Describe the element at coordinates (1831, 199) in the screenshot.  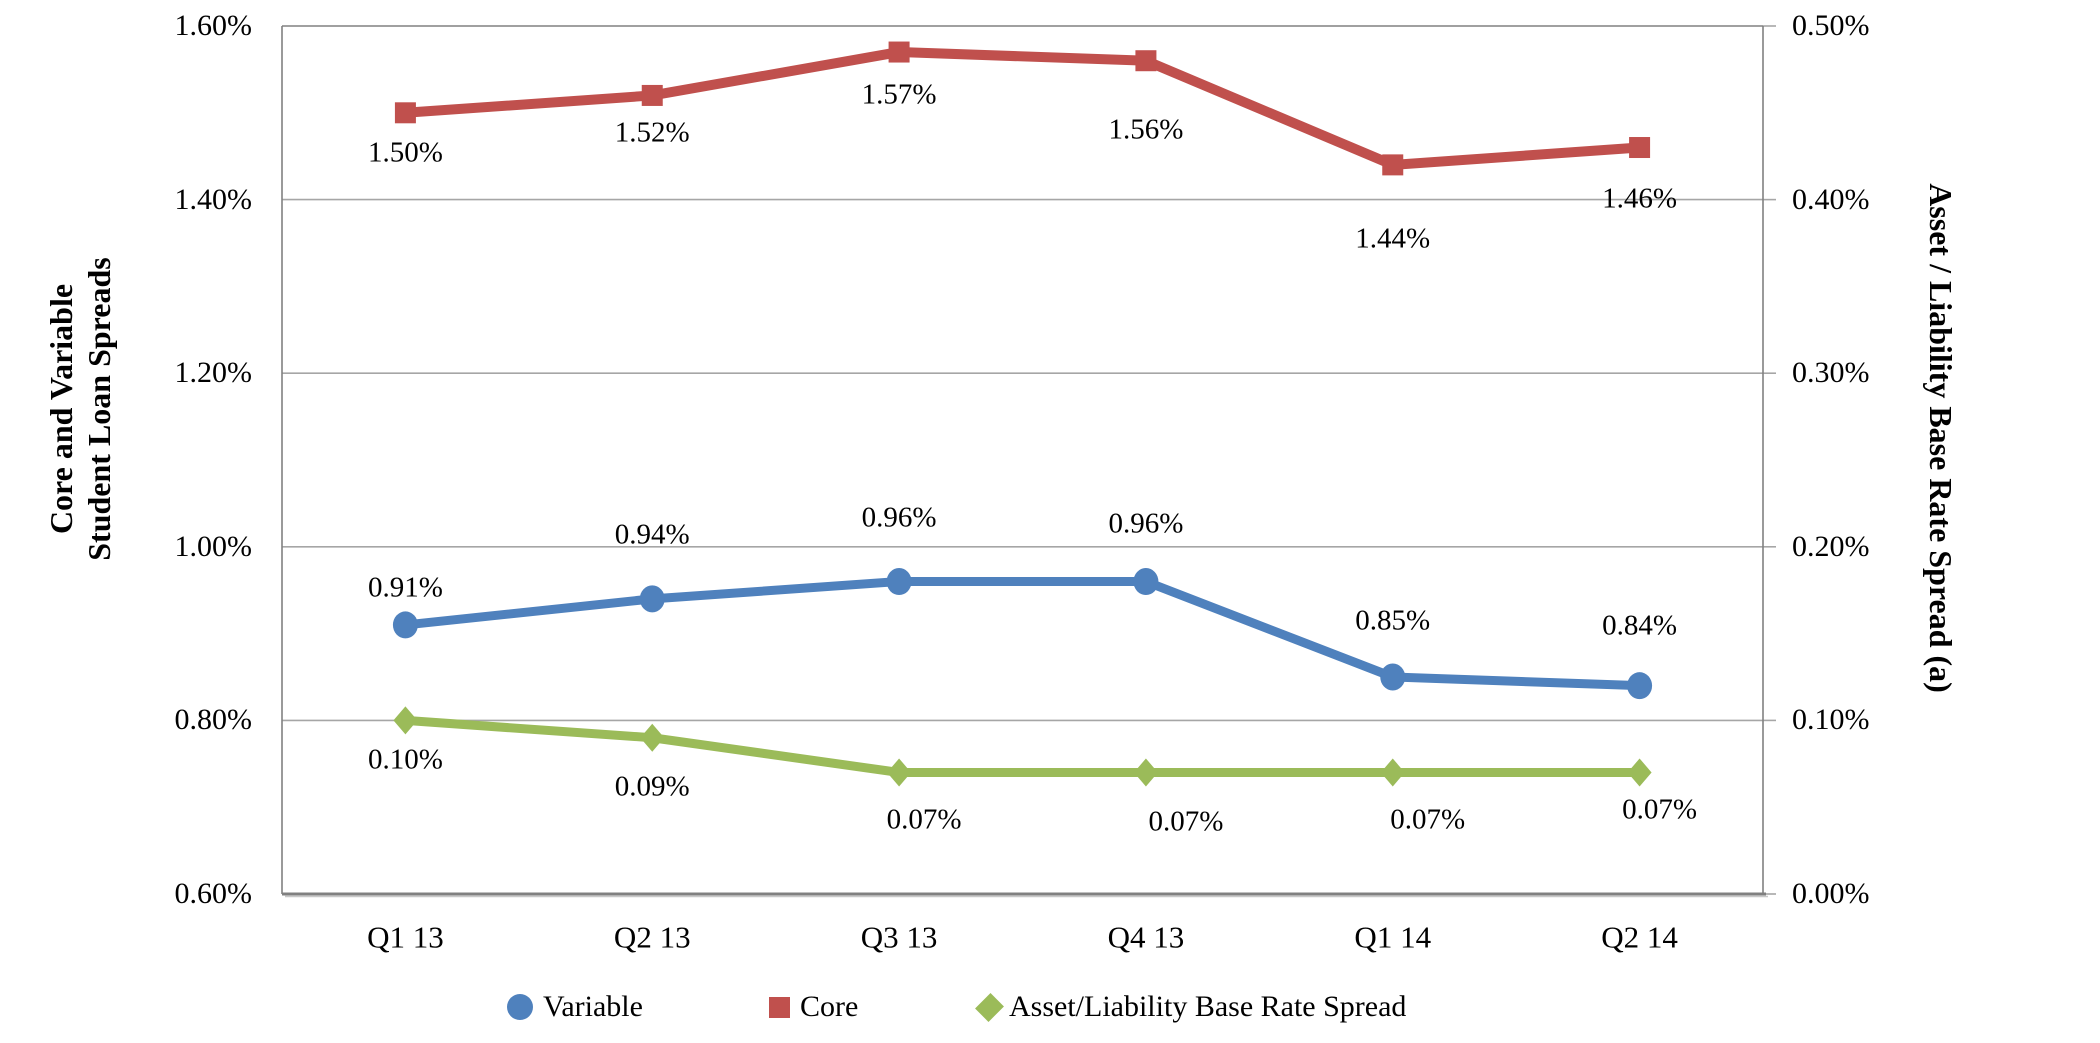
I see `right-axis-tick-label: 0.40%` at that location.